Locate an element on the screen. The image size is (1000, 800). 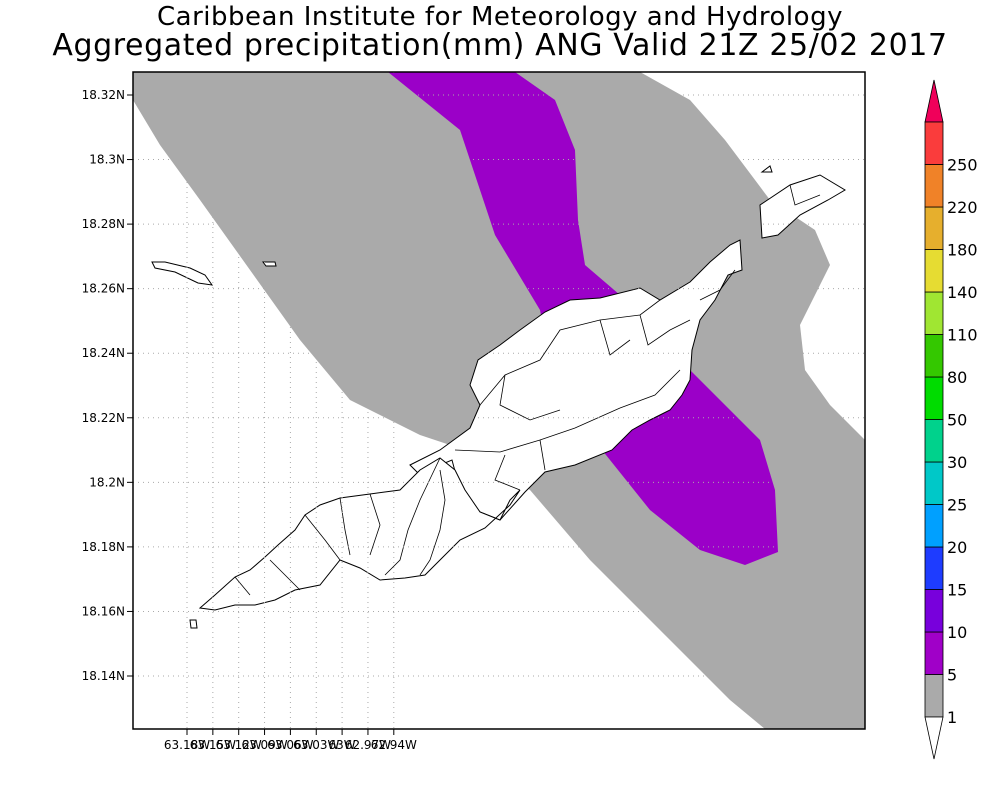
lon-tick-label: 63W is located at coordinates (342, 745).